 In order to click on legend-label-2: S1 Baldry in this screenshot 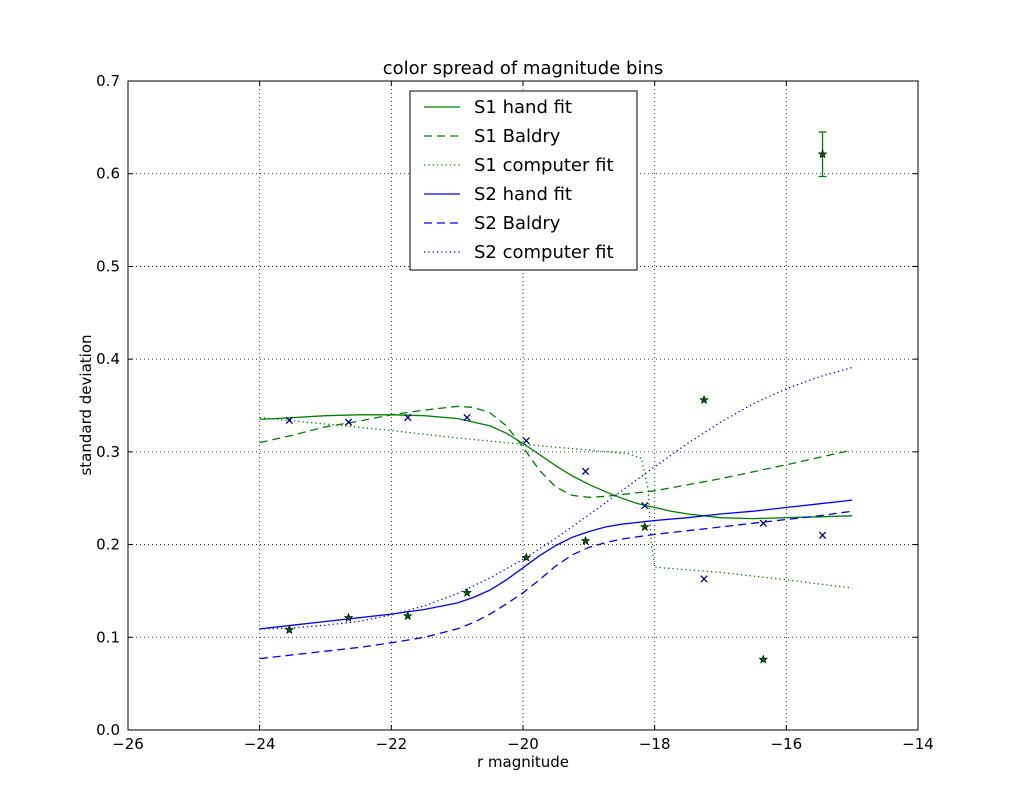, I will do `click(517, 136)`.